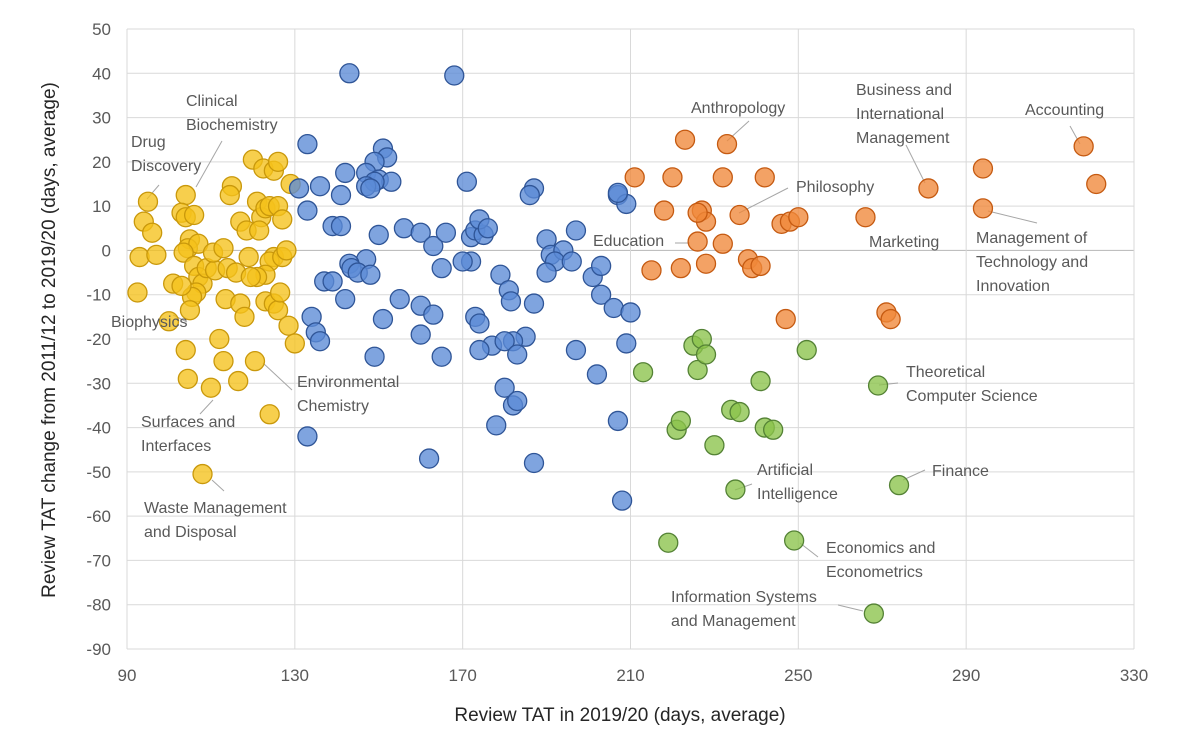 The image size is (1200, 746). What do you see at coordinates (900, 114) in the screenshot?
I see `annotation-label: International` at bounding box center [900, 114].